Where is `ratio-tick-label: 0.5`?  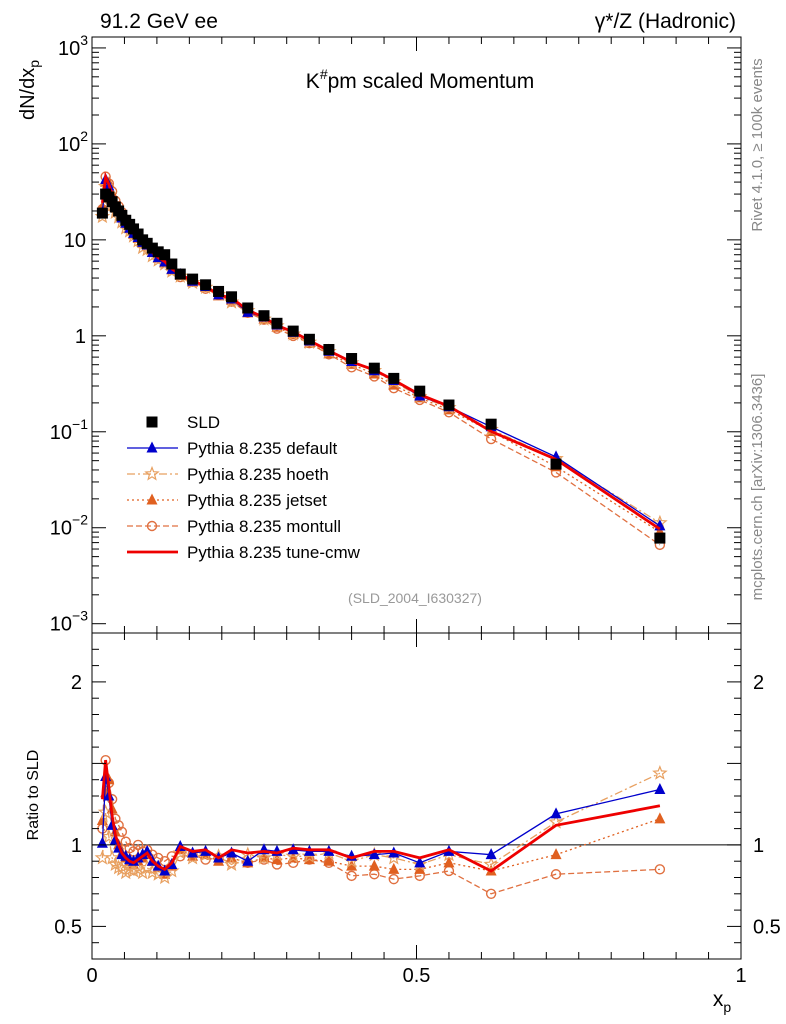 ratio-tick-label: 0.5 is located at coordinates (68, 927).